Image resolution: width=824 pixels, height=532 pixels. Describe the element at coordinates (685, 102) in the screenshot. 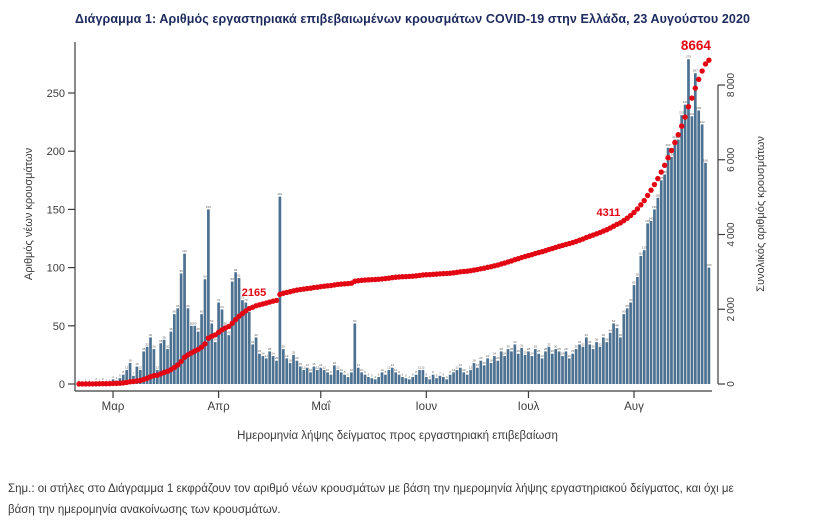

I see `bar-value-label: 240` at that location.